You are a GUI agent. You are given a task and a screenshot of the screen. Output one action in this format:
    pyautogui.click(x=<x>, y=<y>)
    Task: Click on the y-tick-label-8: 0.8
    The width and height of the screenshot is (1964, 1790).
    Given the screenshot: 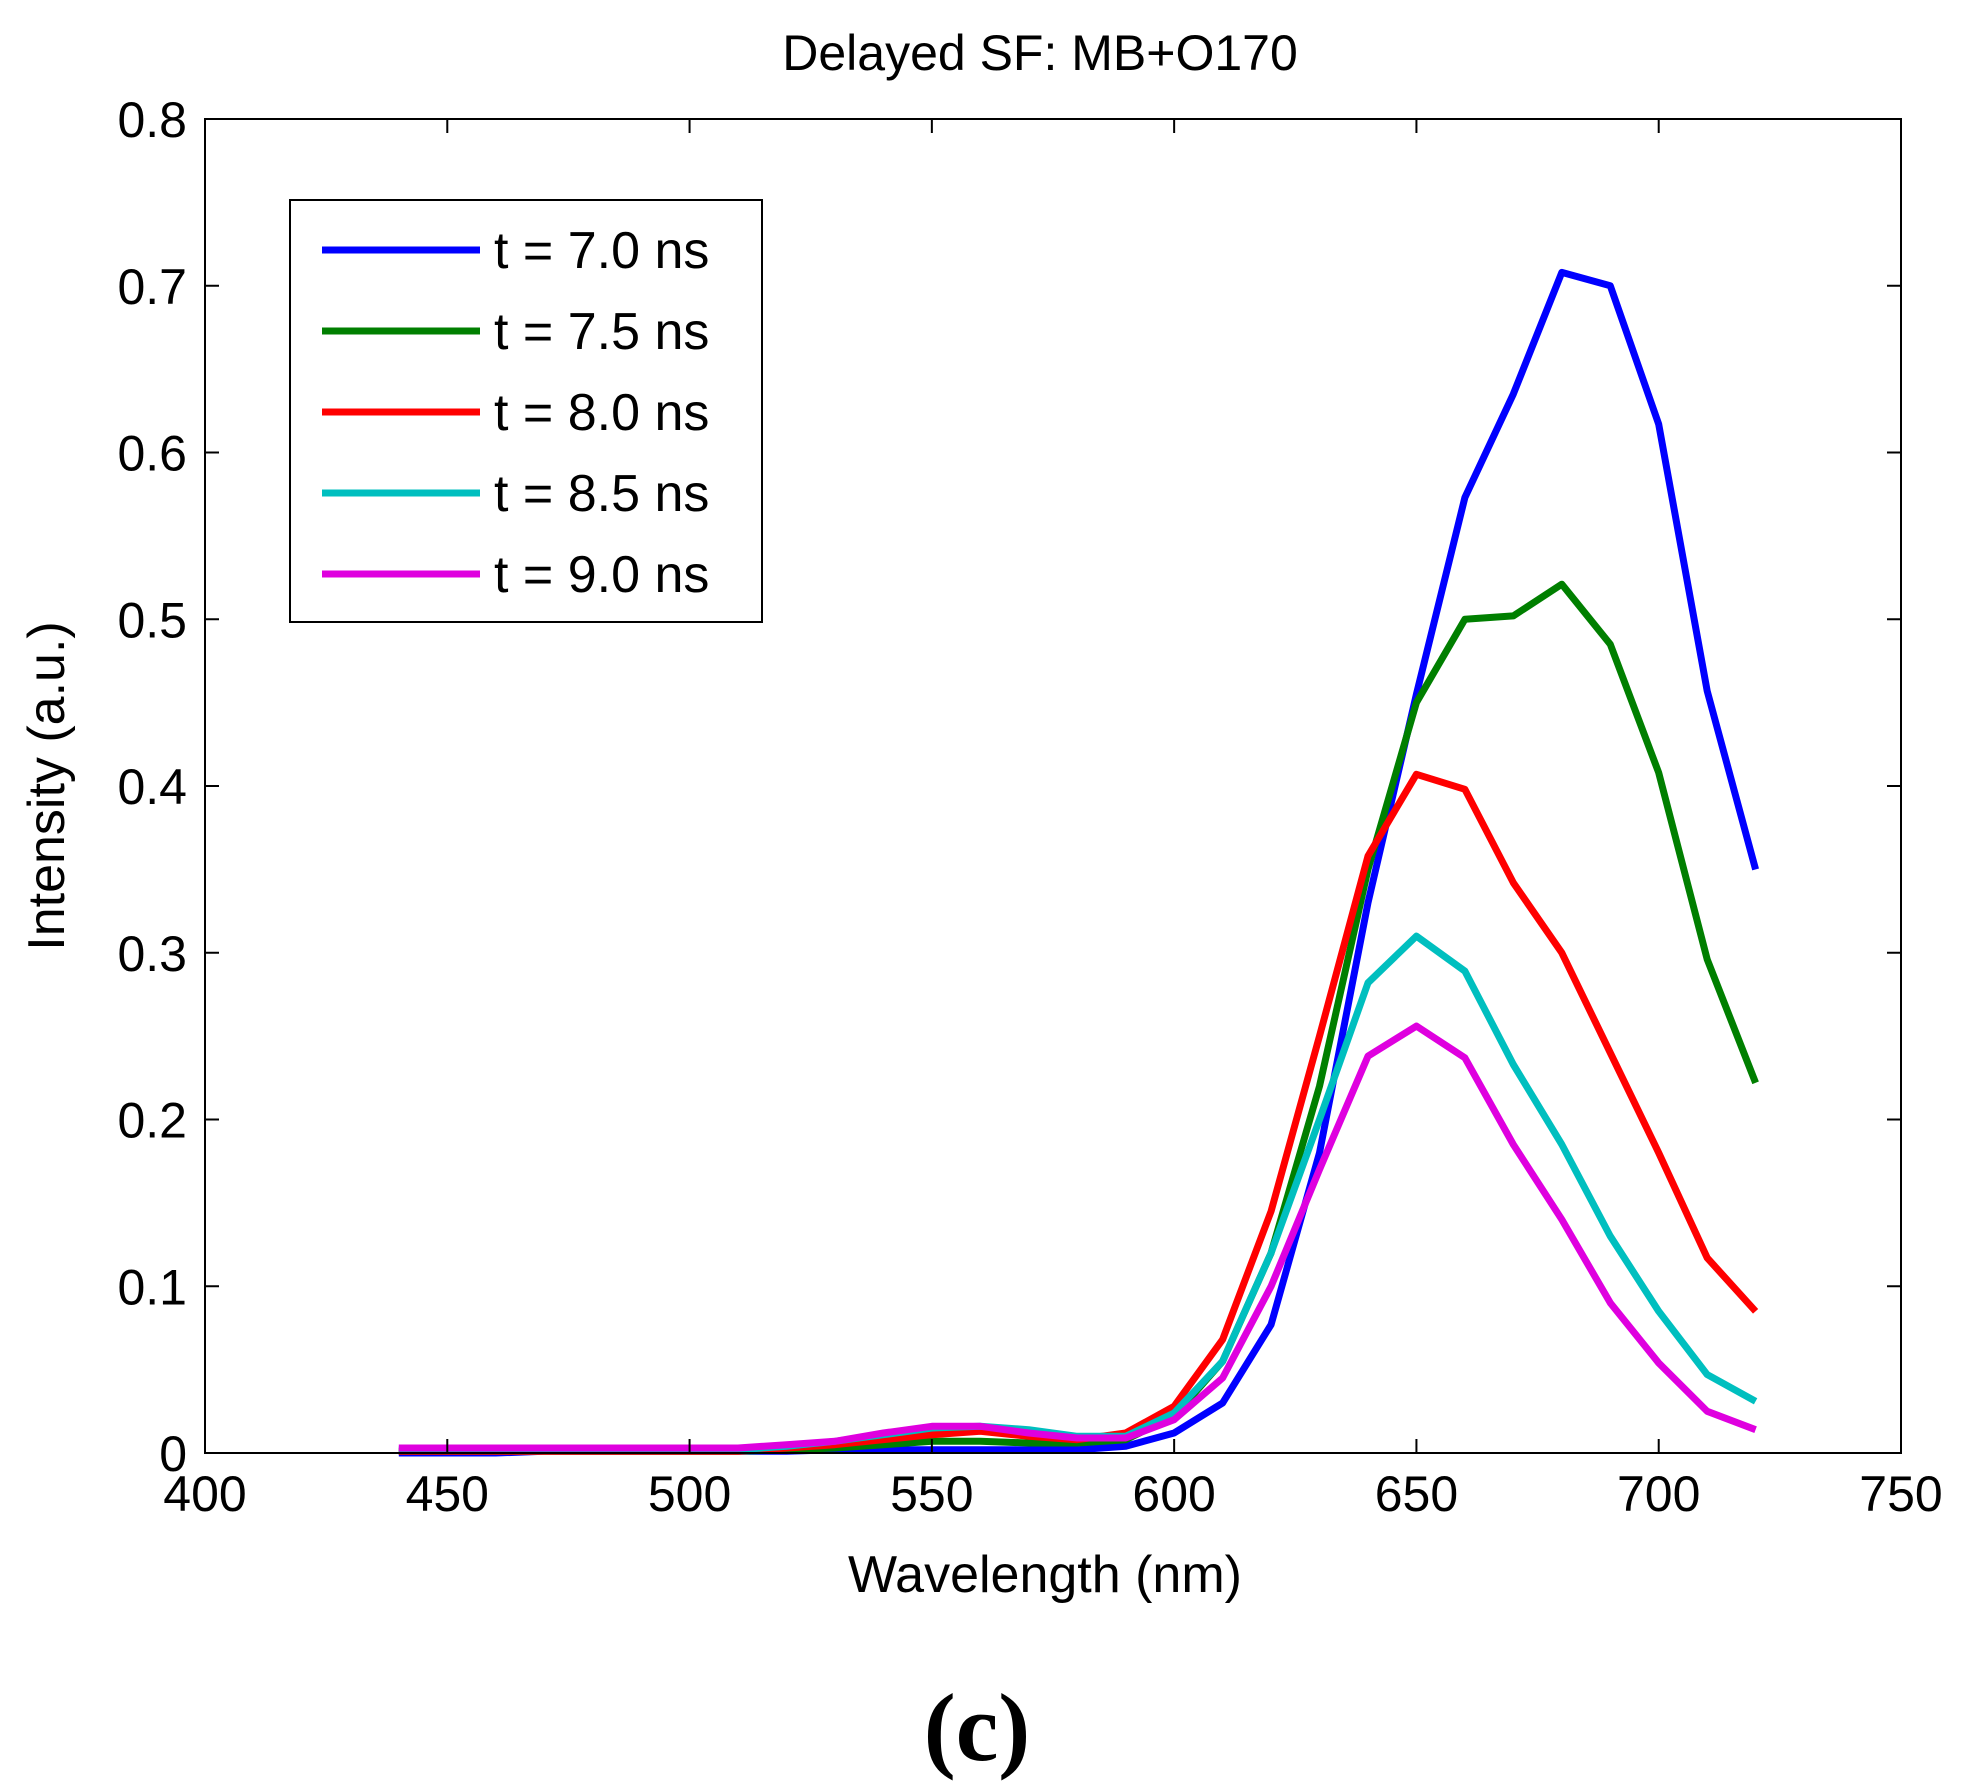 What is the action you would take?
    pyautogui.click(x=152, y=120)
    